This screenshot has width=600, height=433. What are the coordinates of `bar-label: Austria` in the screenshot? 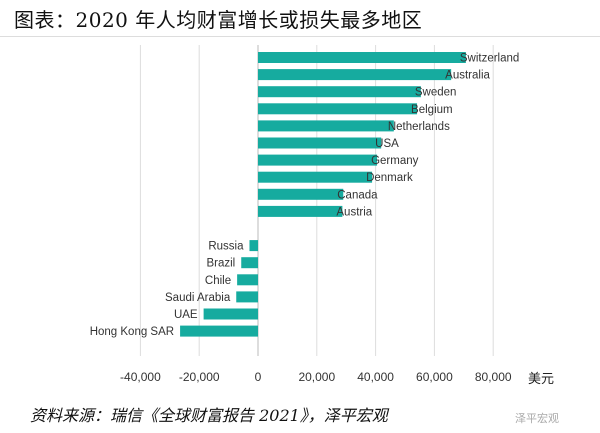 It's located at (354, 212).